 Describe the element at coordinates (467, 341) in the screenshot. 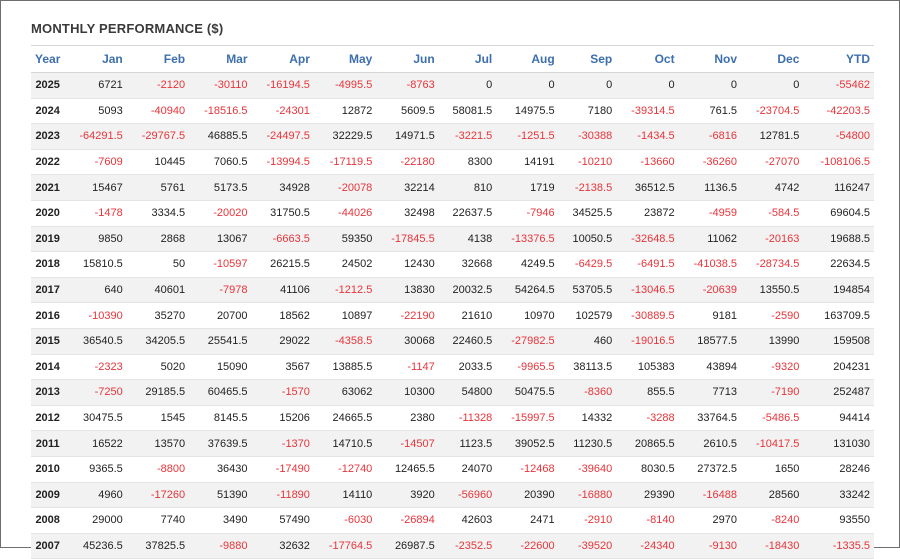

I see `cell-jul: 22460.5` at that location.